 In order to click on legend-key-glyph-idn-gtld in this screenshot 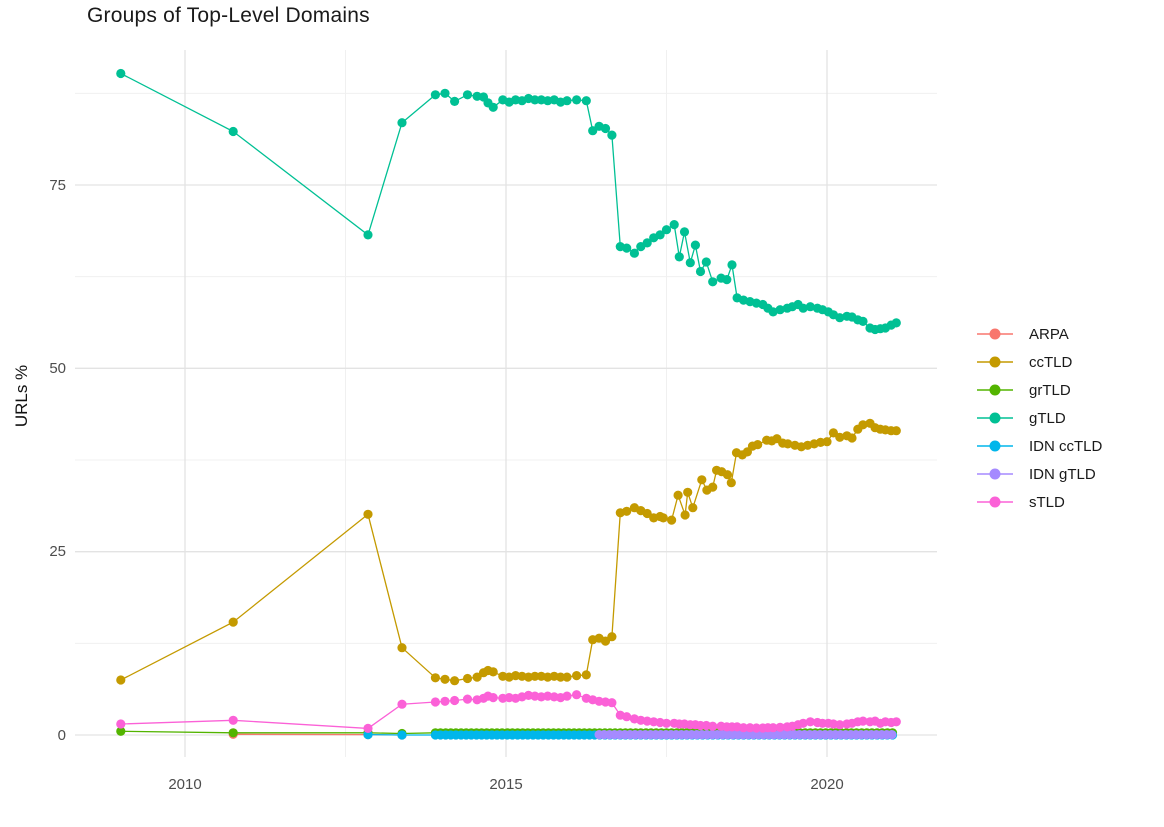, I will do `click(995, 474)`.